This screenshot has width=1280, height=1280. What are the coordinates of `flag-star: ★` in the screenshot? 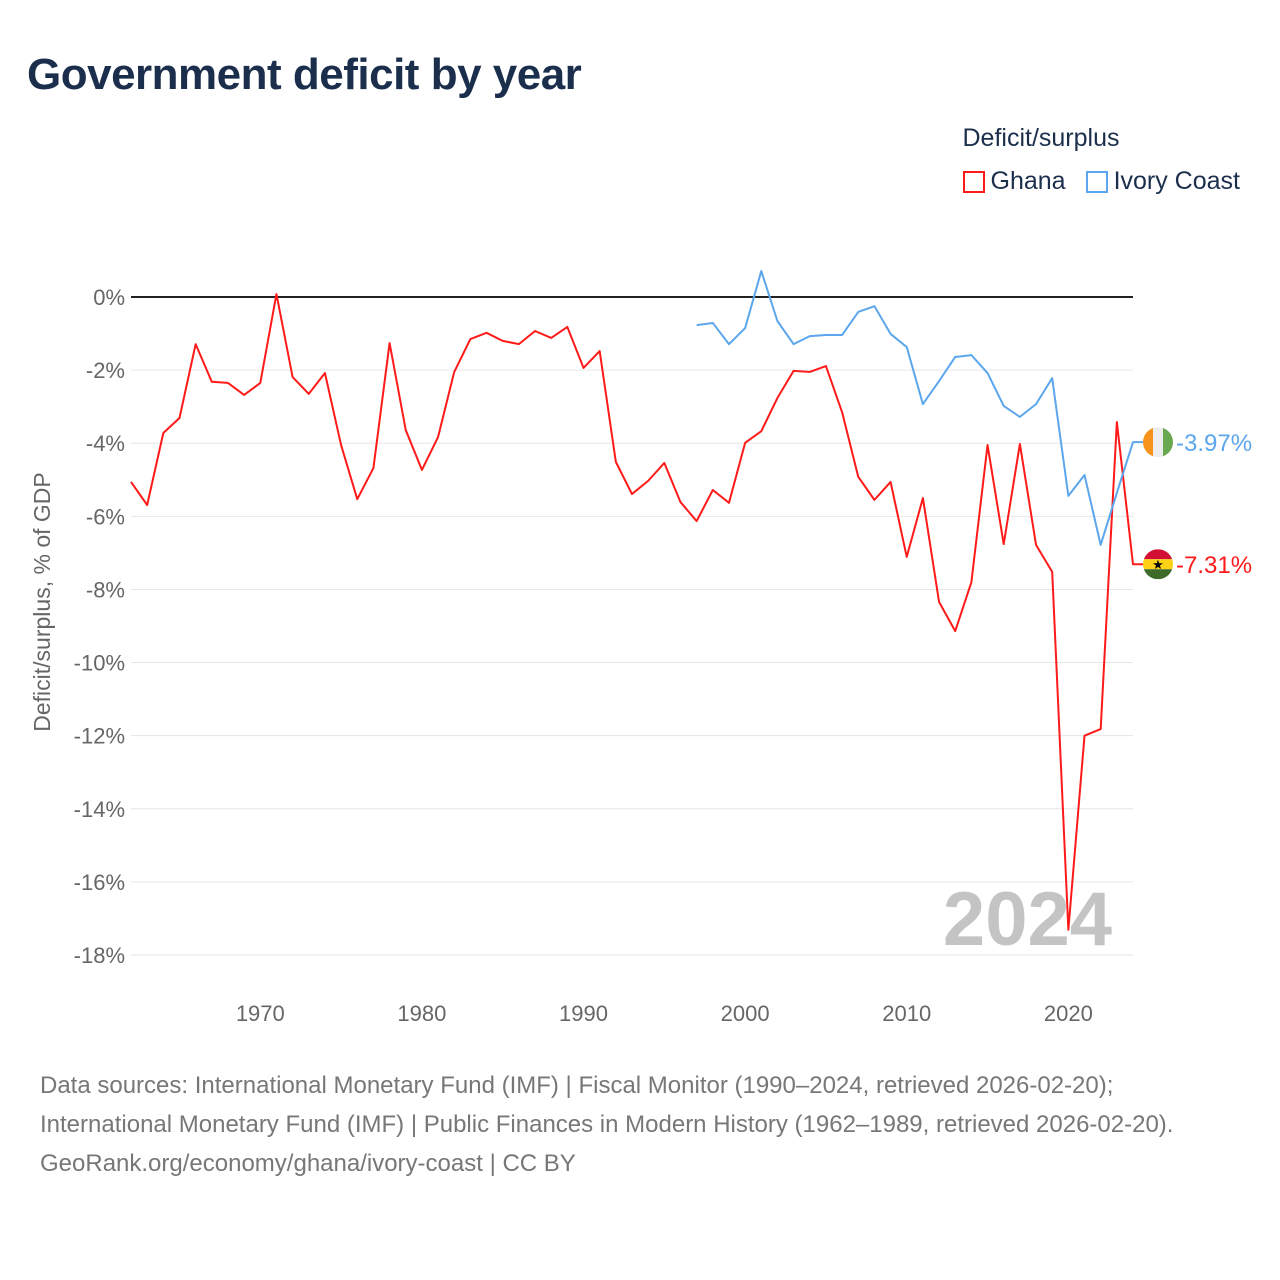 It's located at (1158, 564).